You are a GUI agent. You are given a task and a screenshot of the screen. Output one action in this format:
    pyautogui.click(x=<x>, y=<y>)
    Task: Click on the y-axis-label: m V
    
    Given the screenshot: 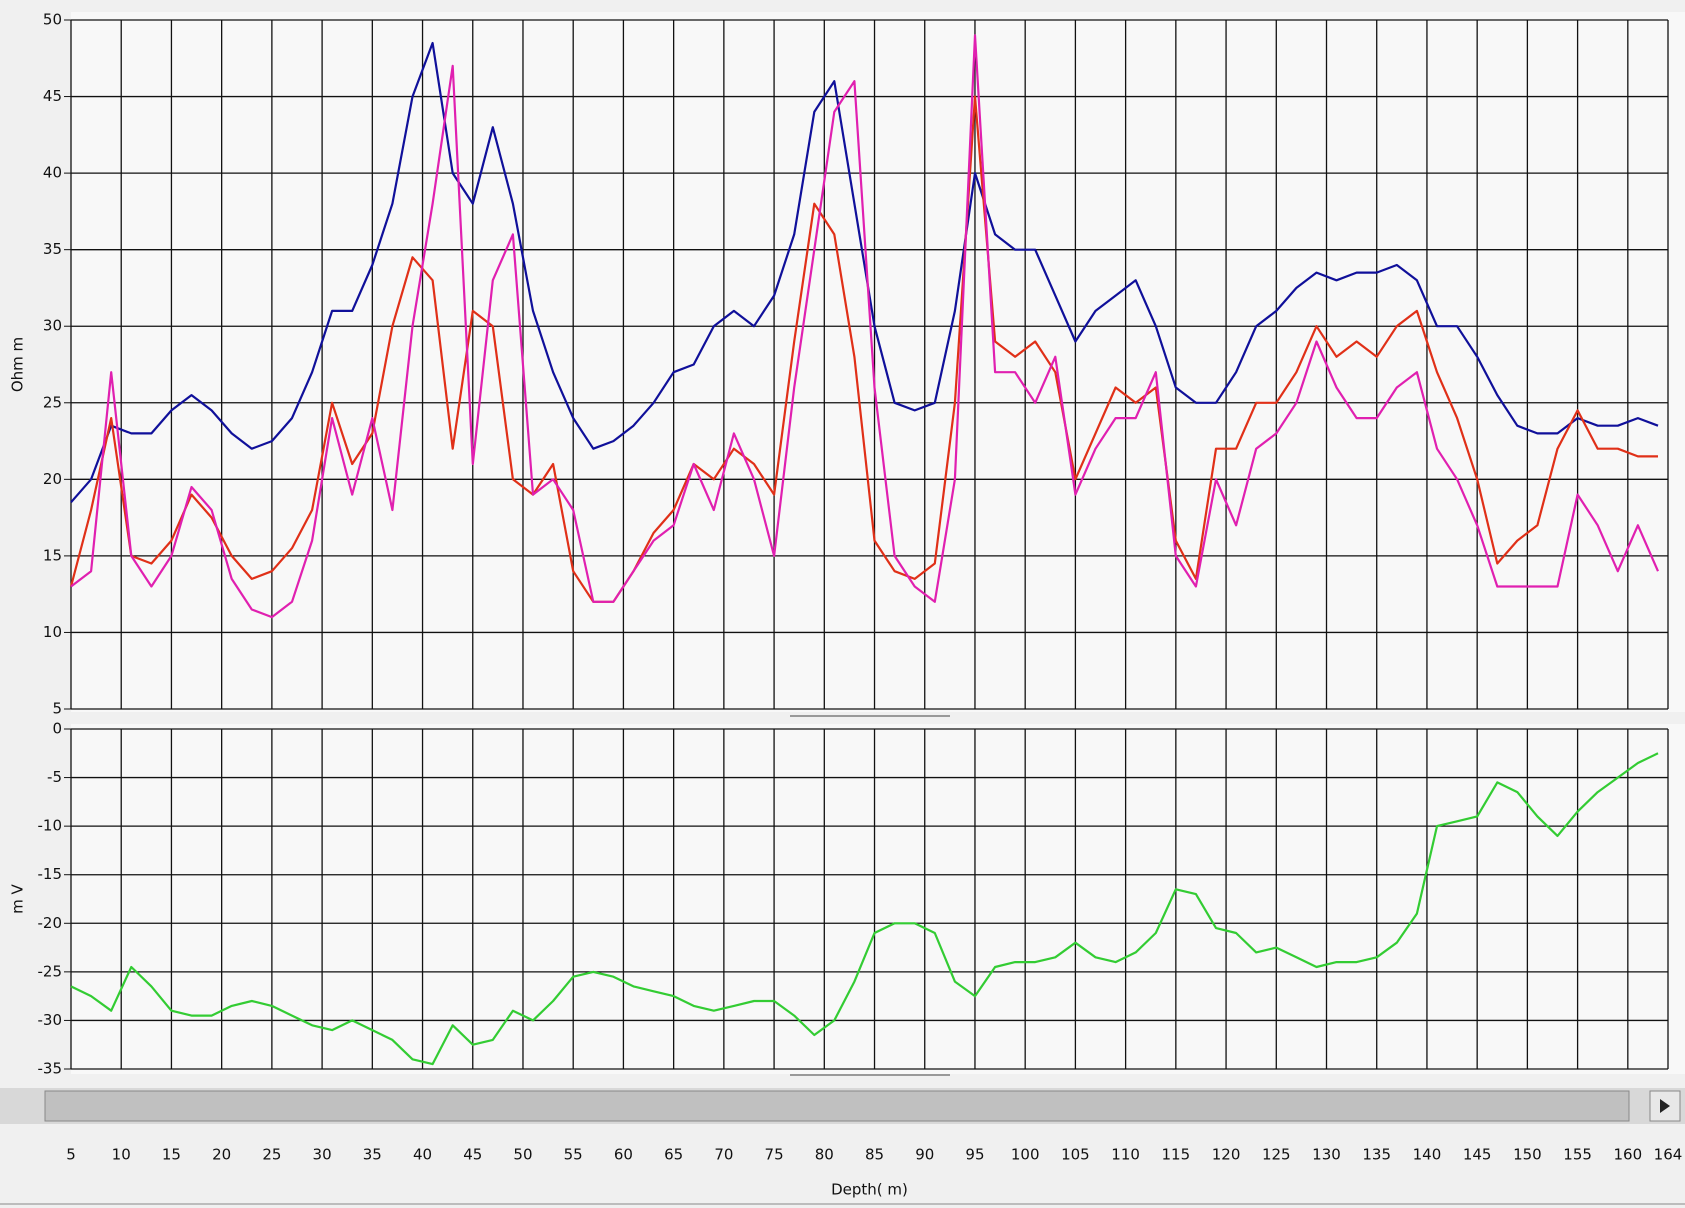 What is the action you would take?
    pyautogui.click(x=18, y=898)
    